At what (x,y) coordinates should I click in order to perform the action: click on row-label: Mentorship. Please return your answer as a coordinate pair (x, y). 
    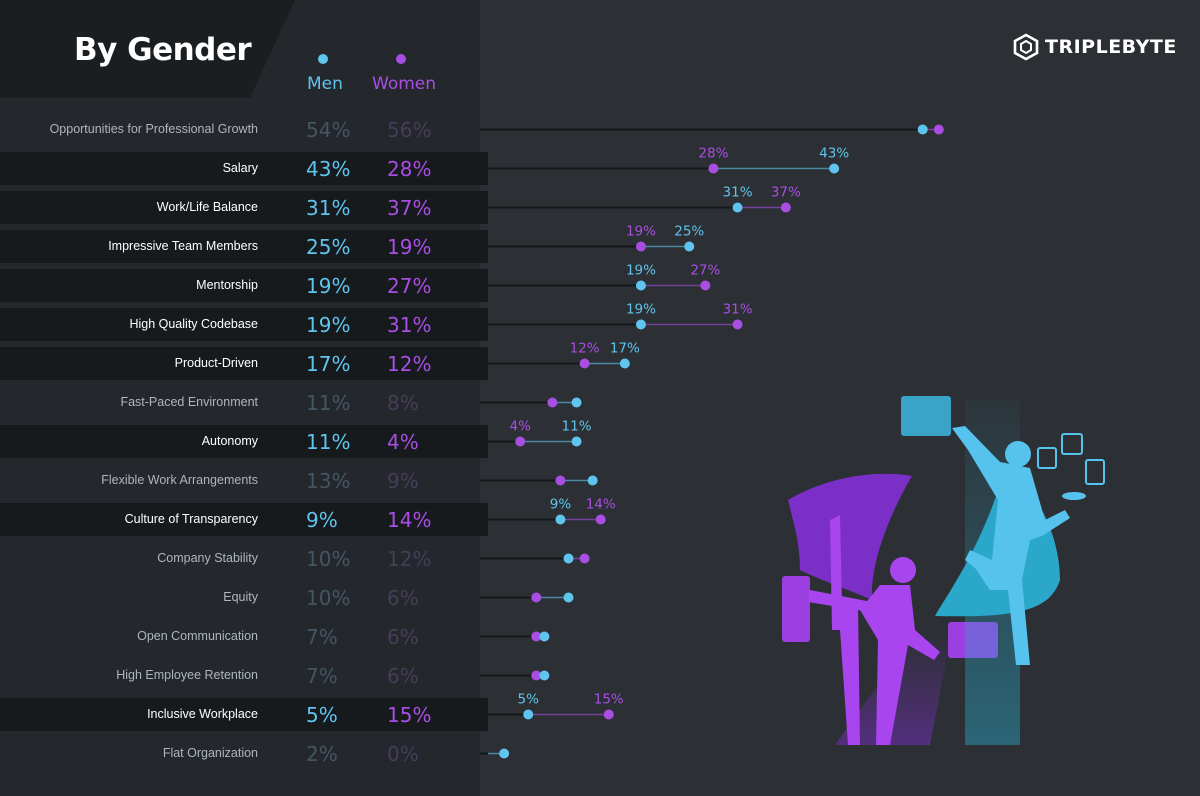
    Looking at the image, I should click on (227, 285).